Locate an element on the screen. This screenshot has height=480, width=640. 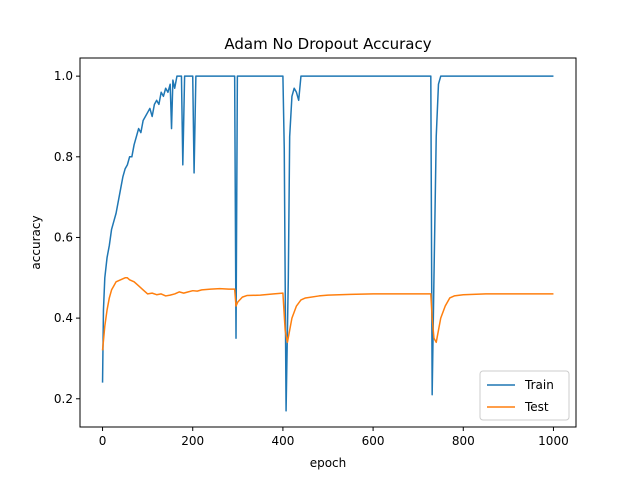
y-tick-label: 0.8 is located at coordinates (63, 157).